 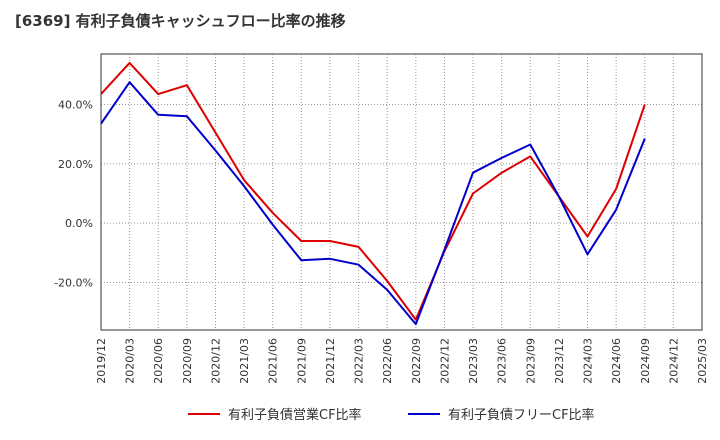 What do you see at coordinates (215, 361) in the screenshot?
I see `x-tick-label: 2020/12` at bounding box center [215, 361].